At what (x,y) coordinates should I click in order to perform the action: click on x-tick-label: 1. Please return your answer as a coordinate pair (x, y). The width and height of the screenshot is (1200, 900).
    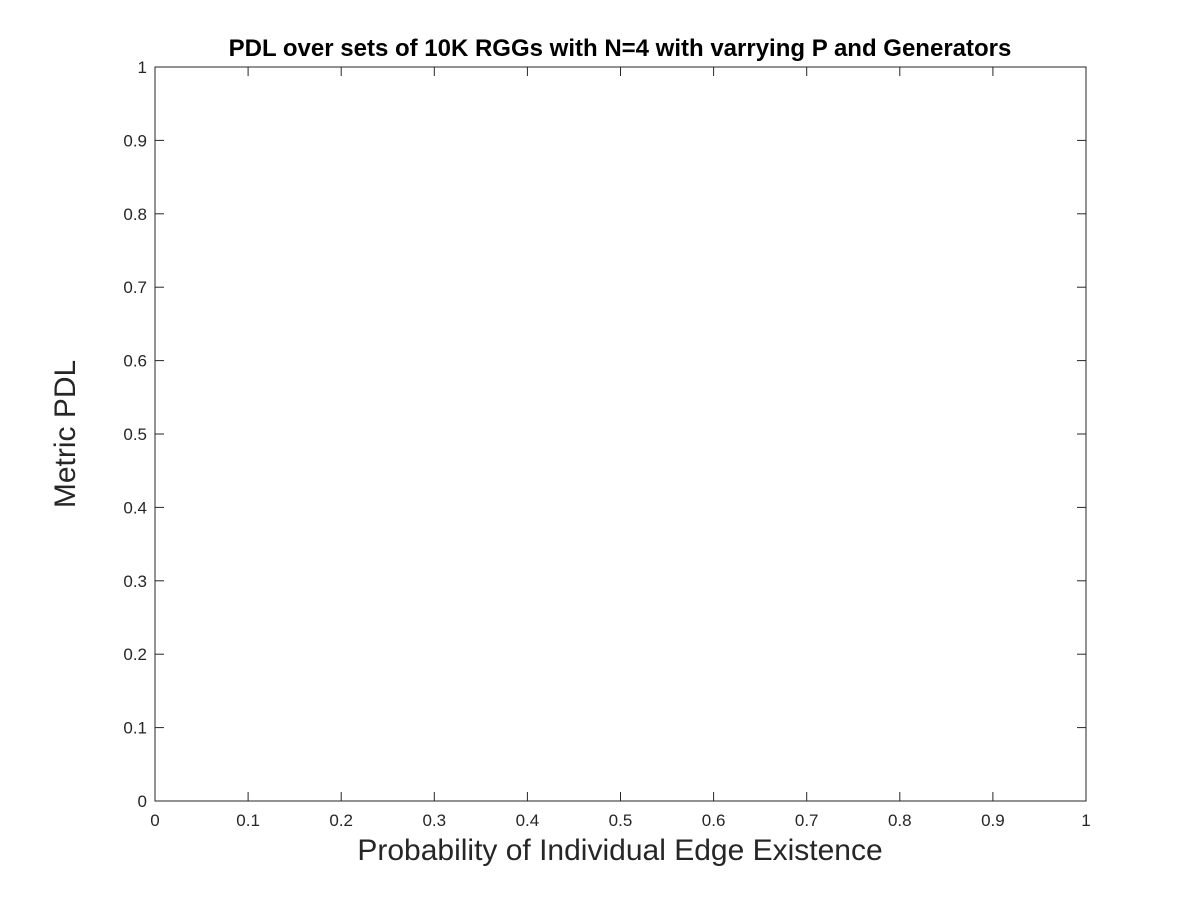
    Looking at the image, I should click on (1085, 820).